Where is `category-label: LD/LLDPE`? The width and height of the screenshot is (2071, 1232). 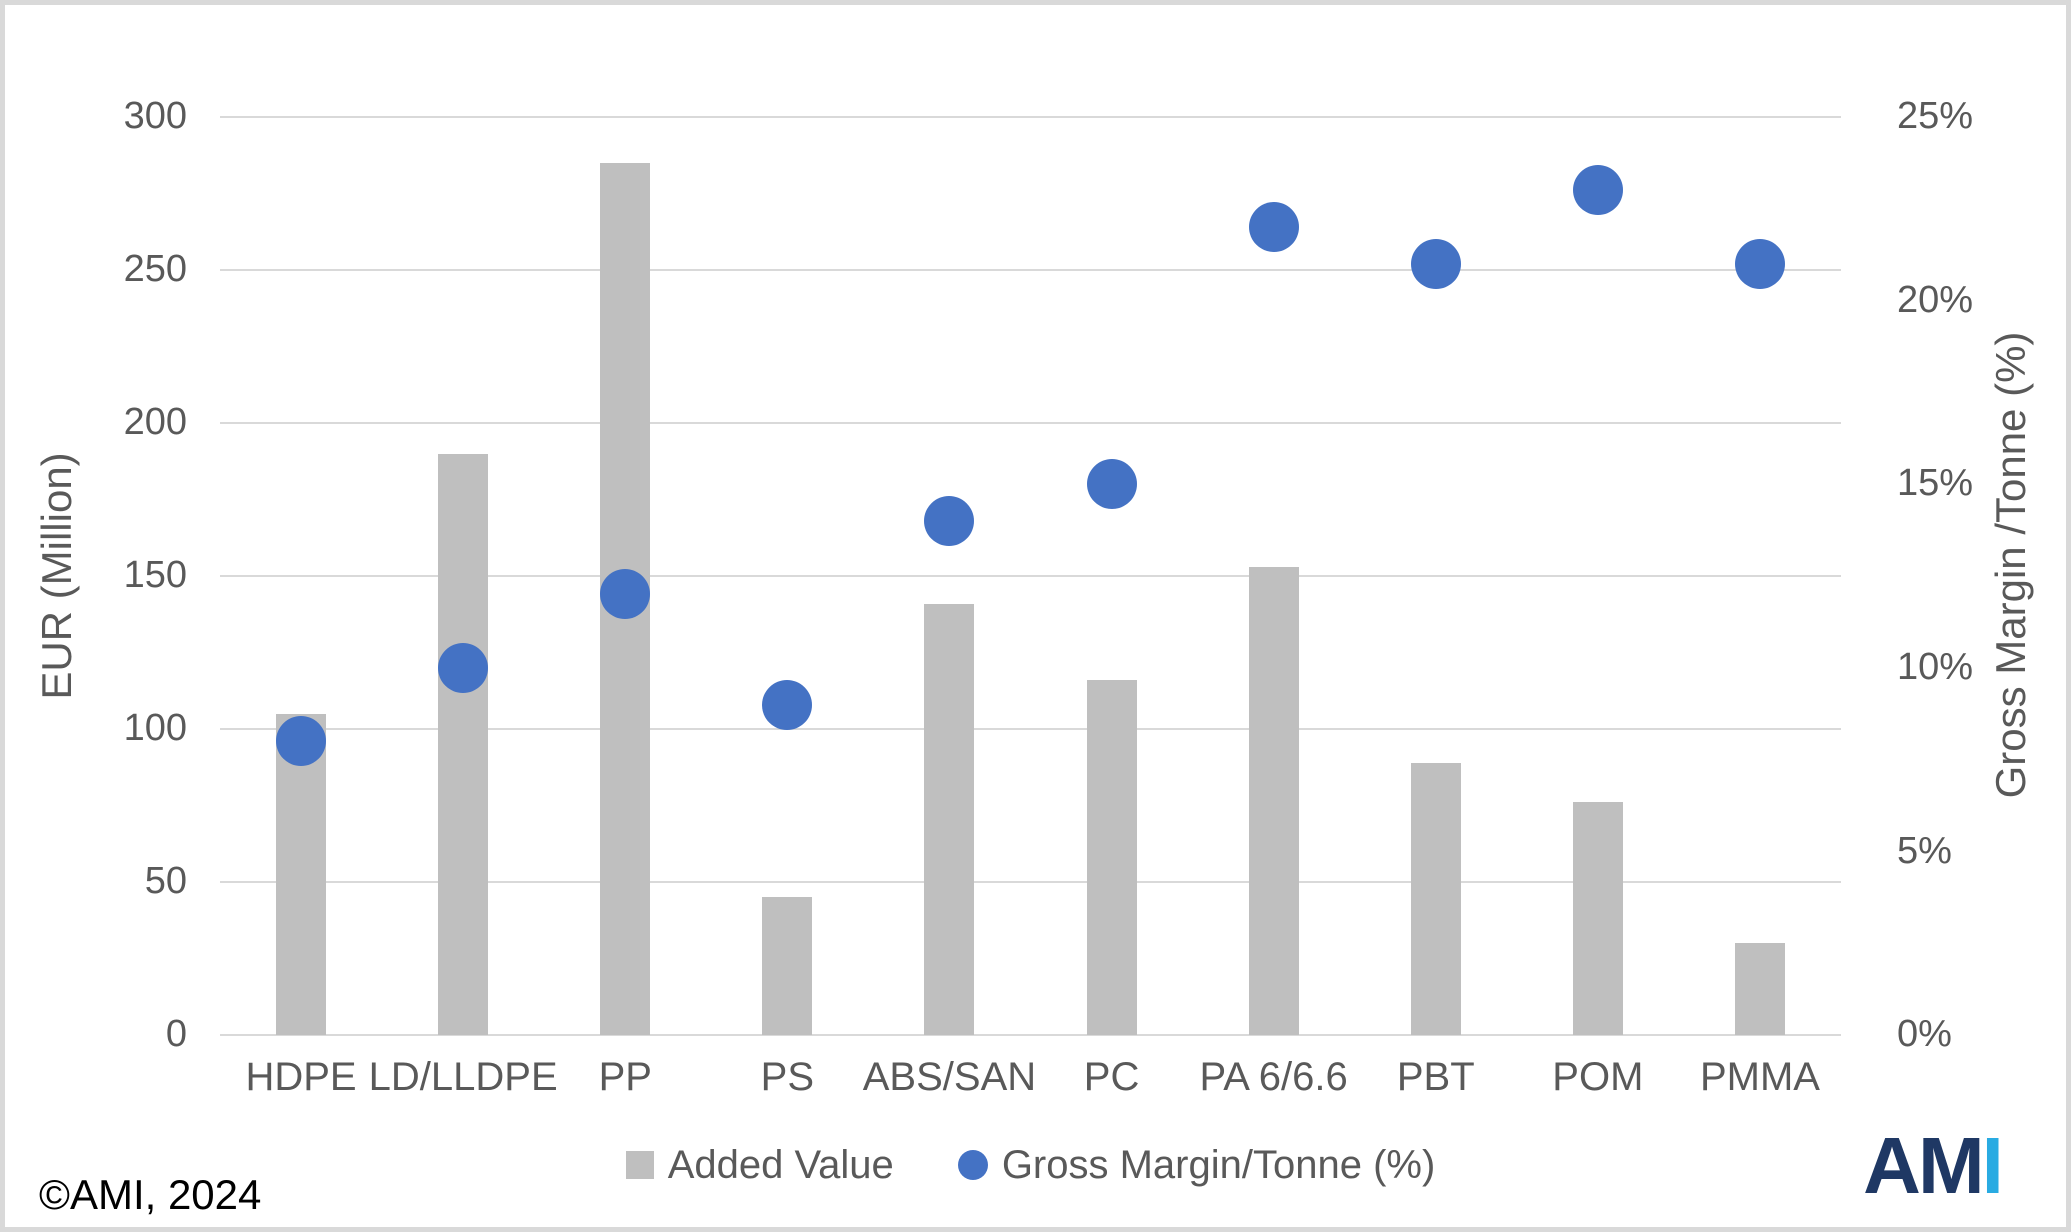 category-label: LD/LLDPE is located at coordinates (463, 1077).